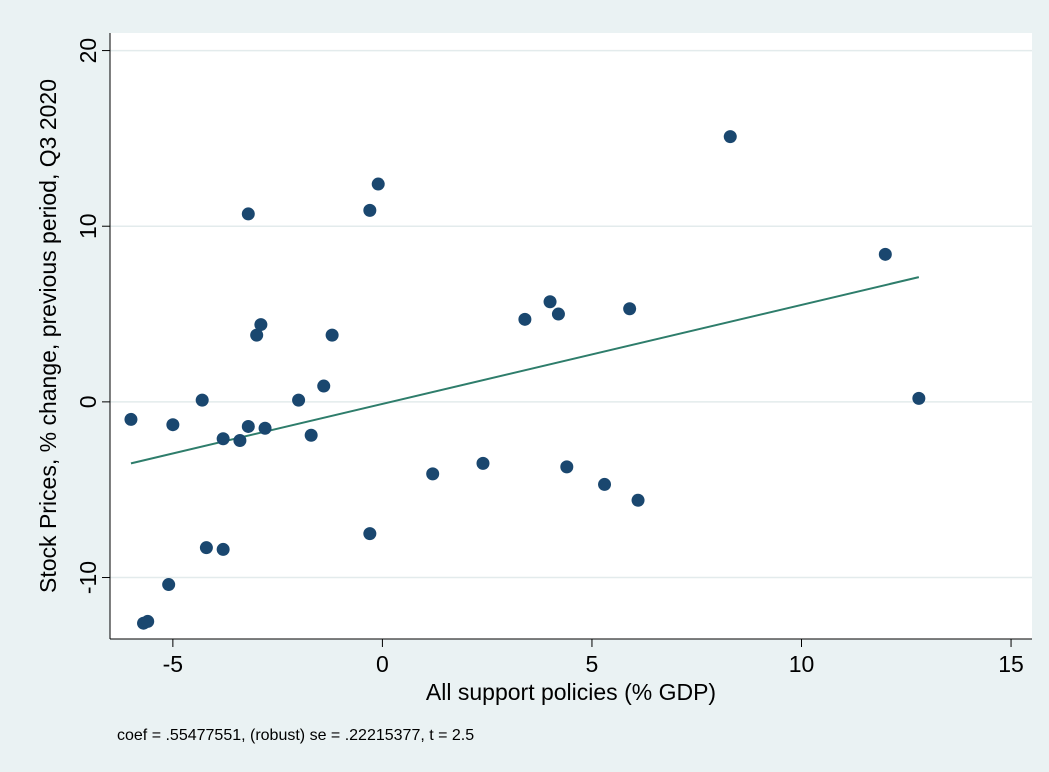 Image resolution: width=1049 pixels, height=772 pixels. What do you see at coordinates (802, 664) in the screenshot?
I see `x-tick-label: 10` at bounding box center [802, 664].